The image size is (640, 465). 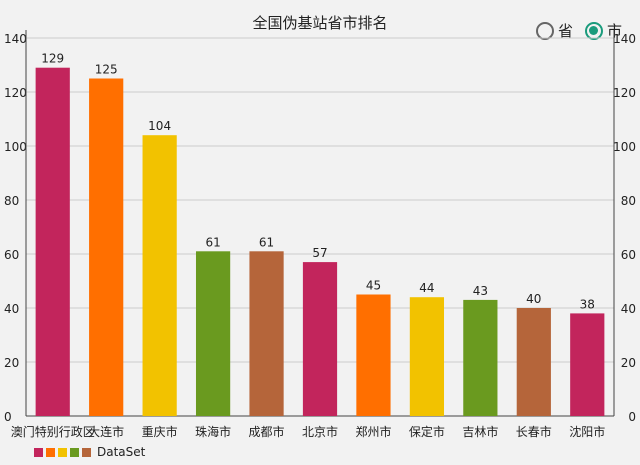 I want to click on x-tick-label: 珠海市, so click(x=213, y=431).